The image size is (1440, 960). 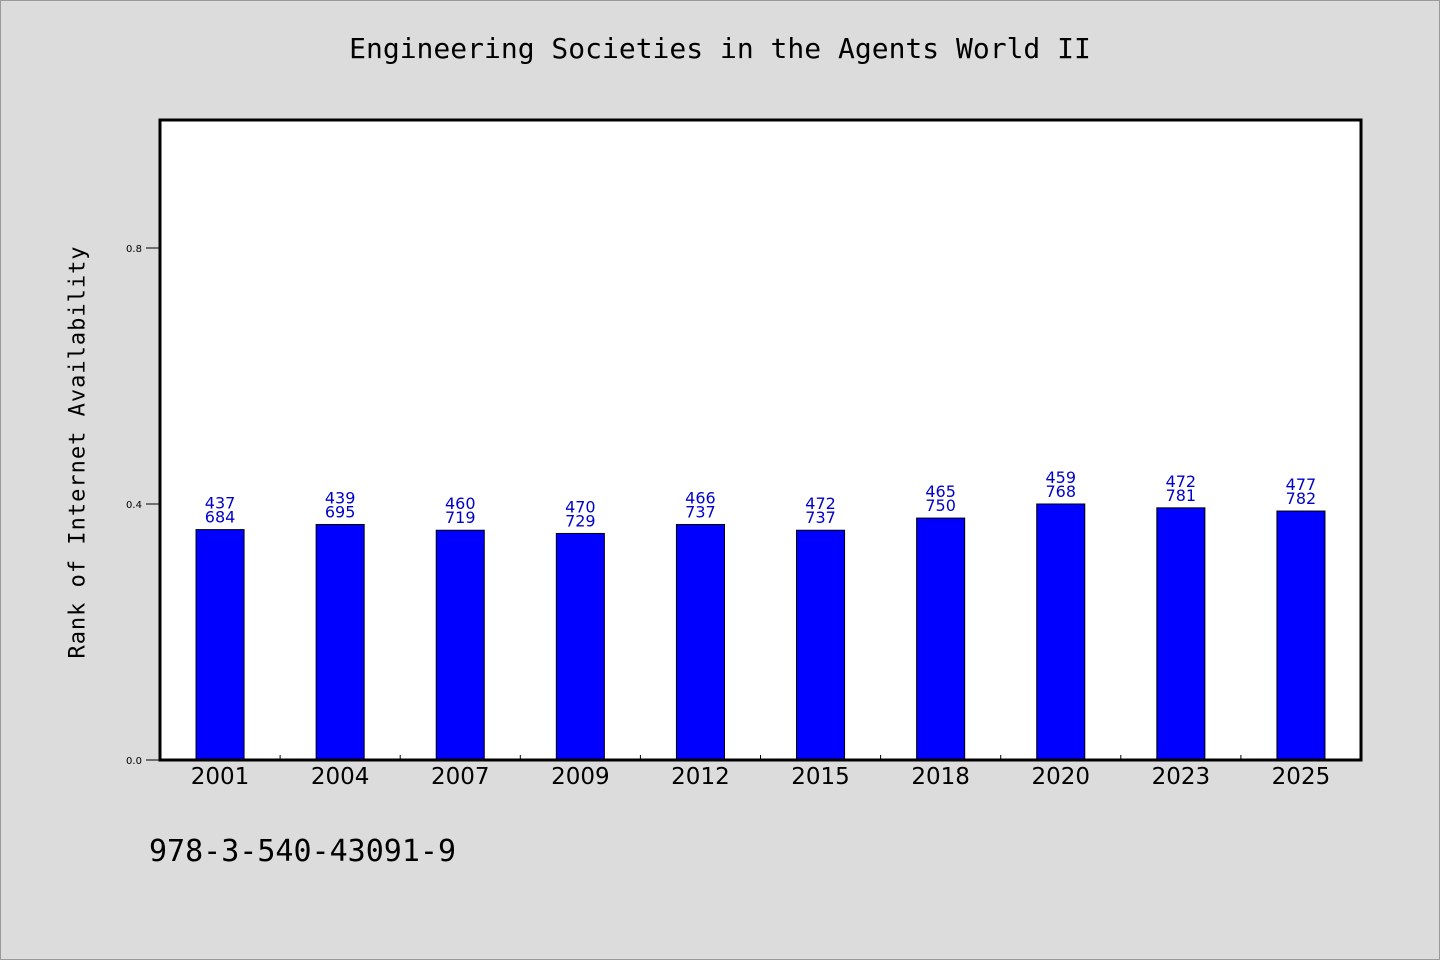 What do you see at coordinates (580, 646) in the screenshot?
I see `bar-2009` at bounding box center [580, 646].